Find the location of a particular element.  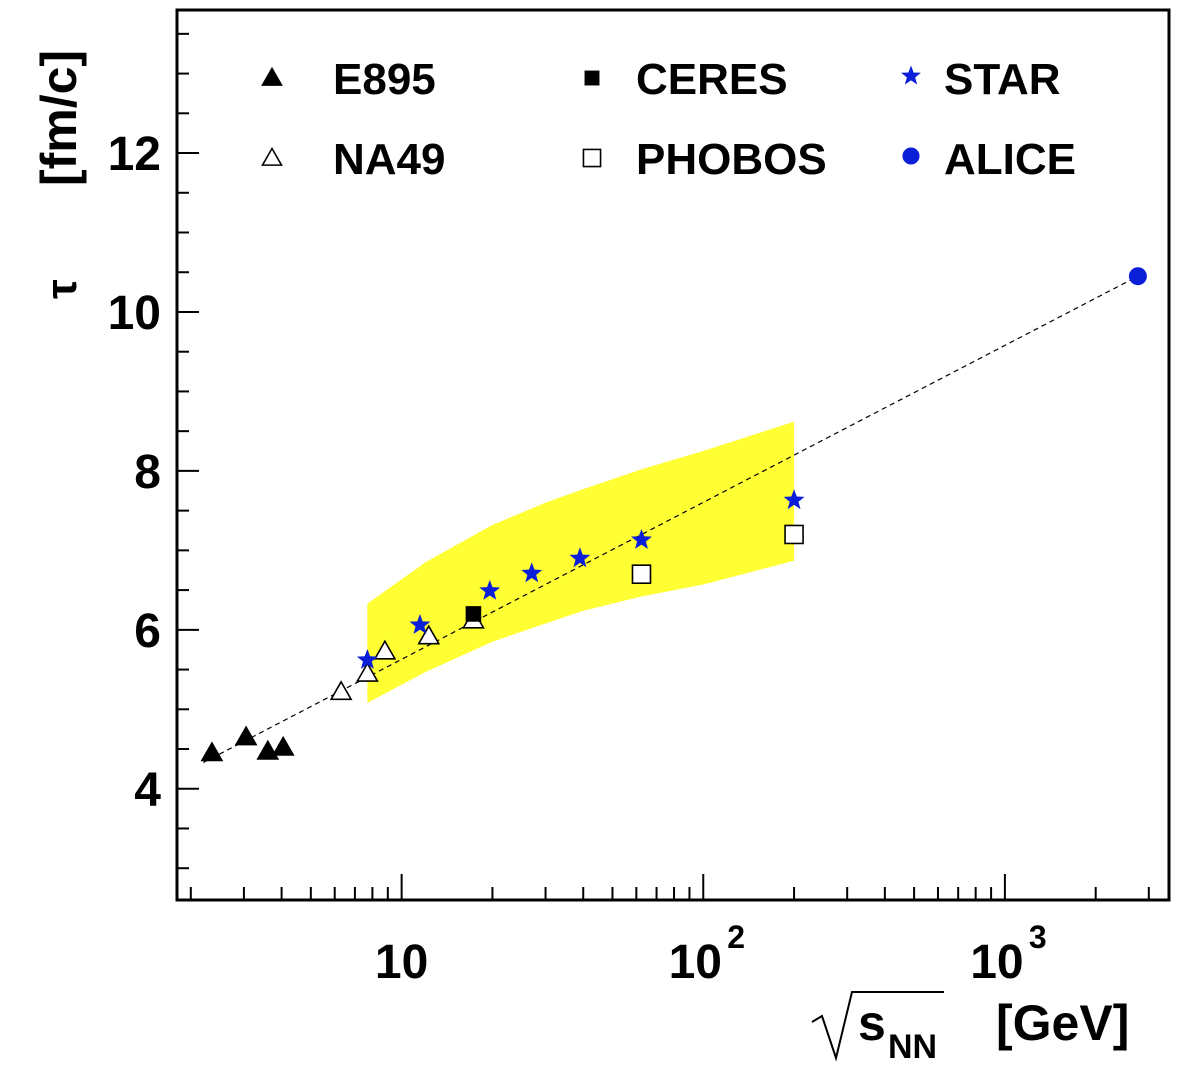

y-tick-label: 4 is located at coordinates (147, 790).